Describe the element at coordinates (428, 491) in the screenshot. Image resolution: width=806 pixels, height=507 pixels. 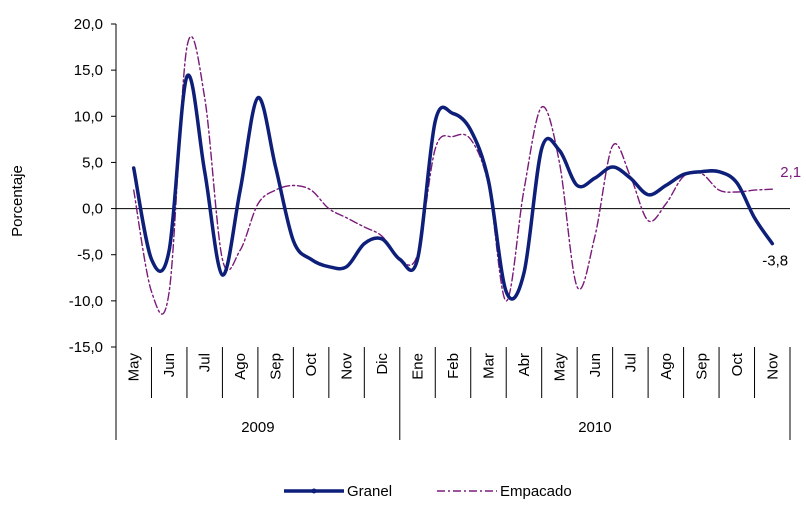
I see `legend: Granel Empacado` at that location.